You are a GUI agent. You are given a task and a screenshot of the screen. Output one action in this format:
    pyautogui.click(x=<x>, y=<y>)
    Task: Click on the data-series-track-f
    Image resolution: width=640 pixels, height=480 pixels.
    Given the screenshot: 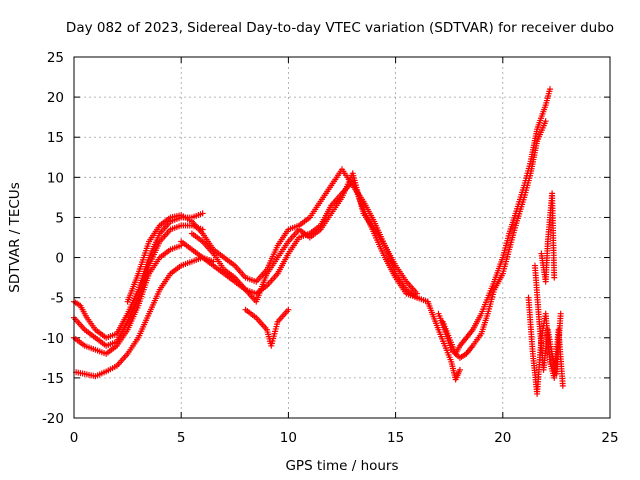 What is the action you would take?
    pyautogui.click(x=304, y=241)
    